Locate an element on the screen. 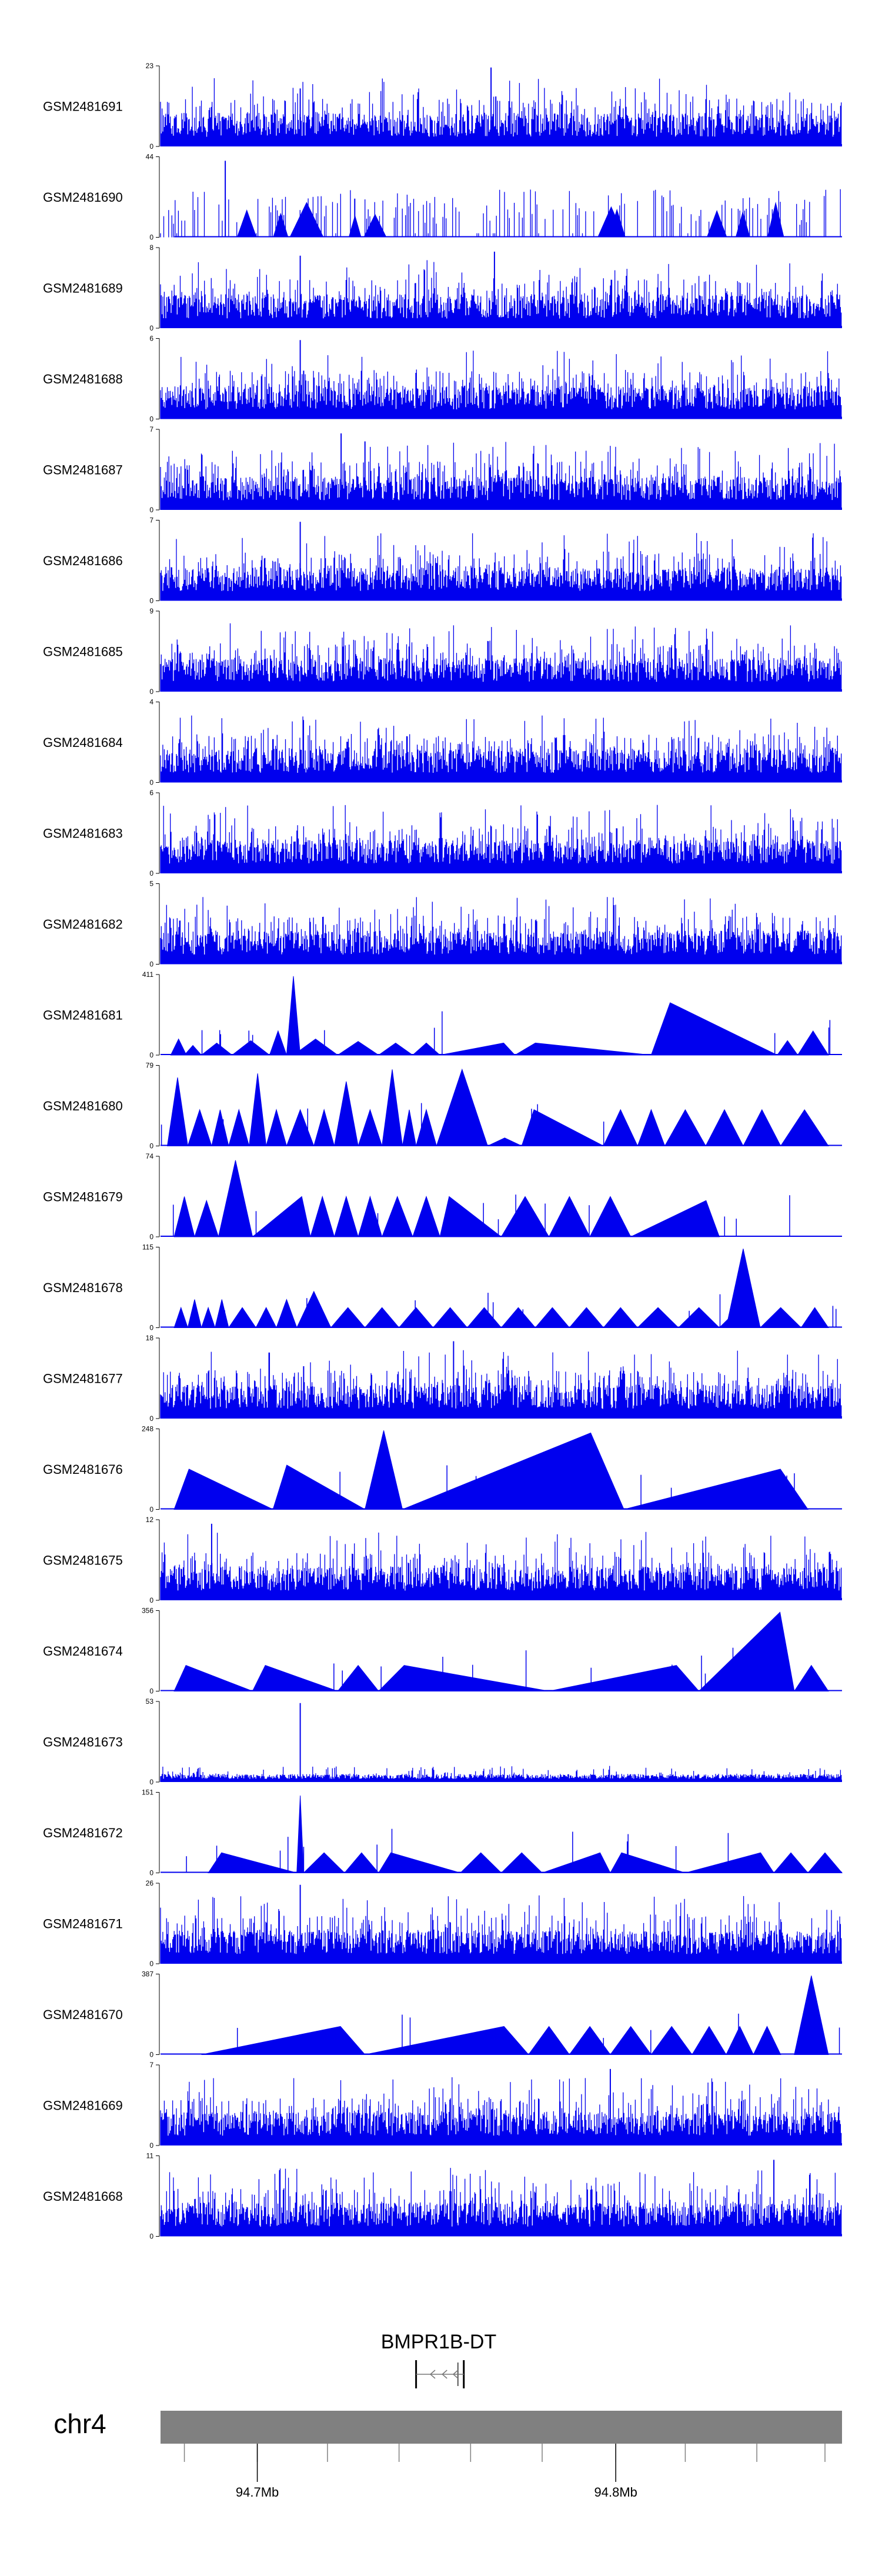 The height and width of the screenshot is (2576, 882). track-gsm2481680: GSM2481680 79 0 is located at coordinates (442, 1106).